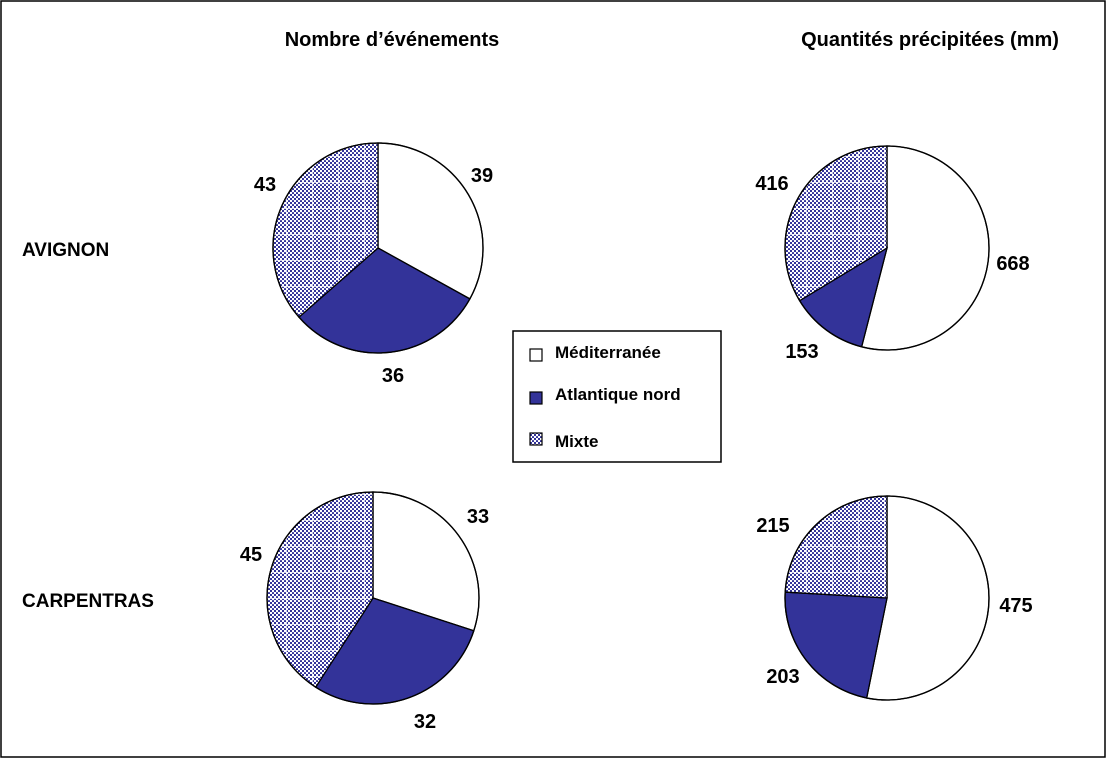 This screenshot has width=1106, height=763. I want to click on legend-box, so click(617, 396).